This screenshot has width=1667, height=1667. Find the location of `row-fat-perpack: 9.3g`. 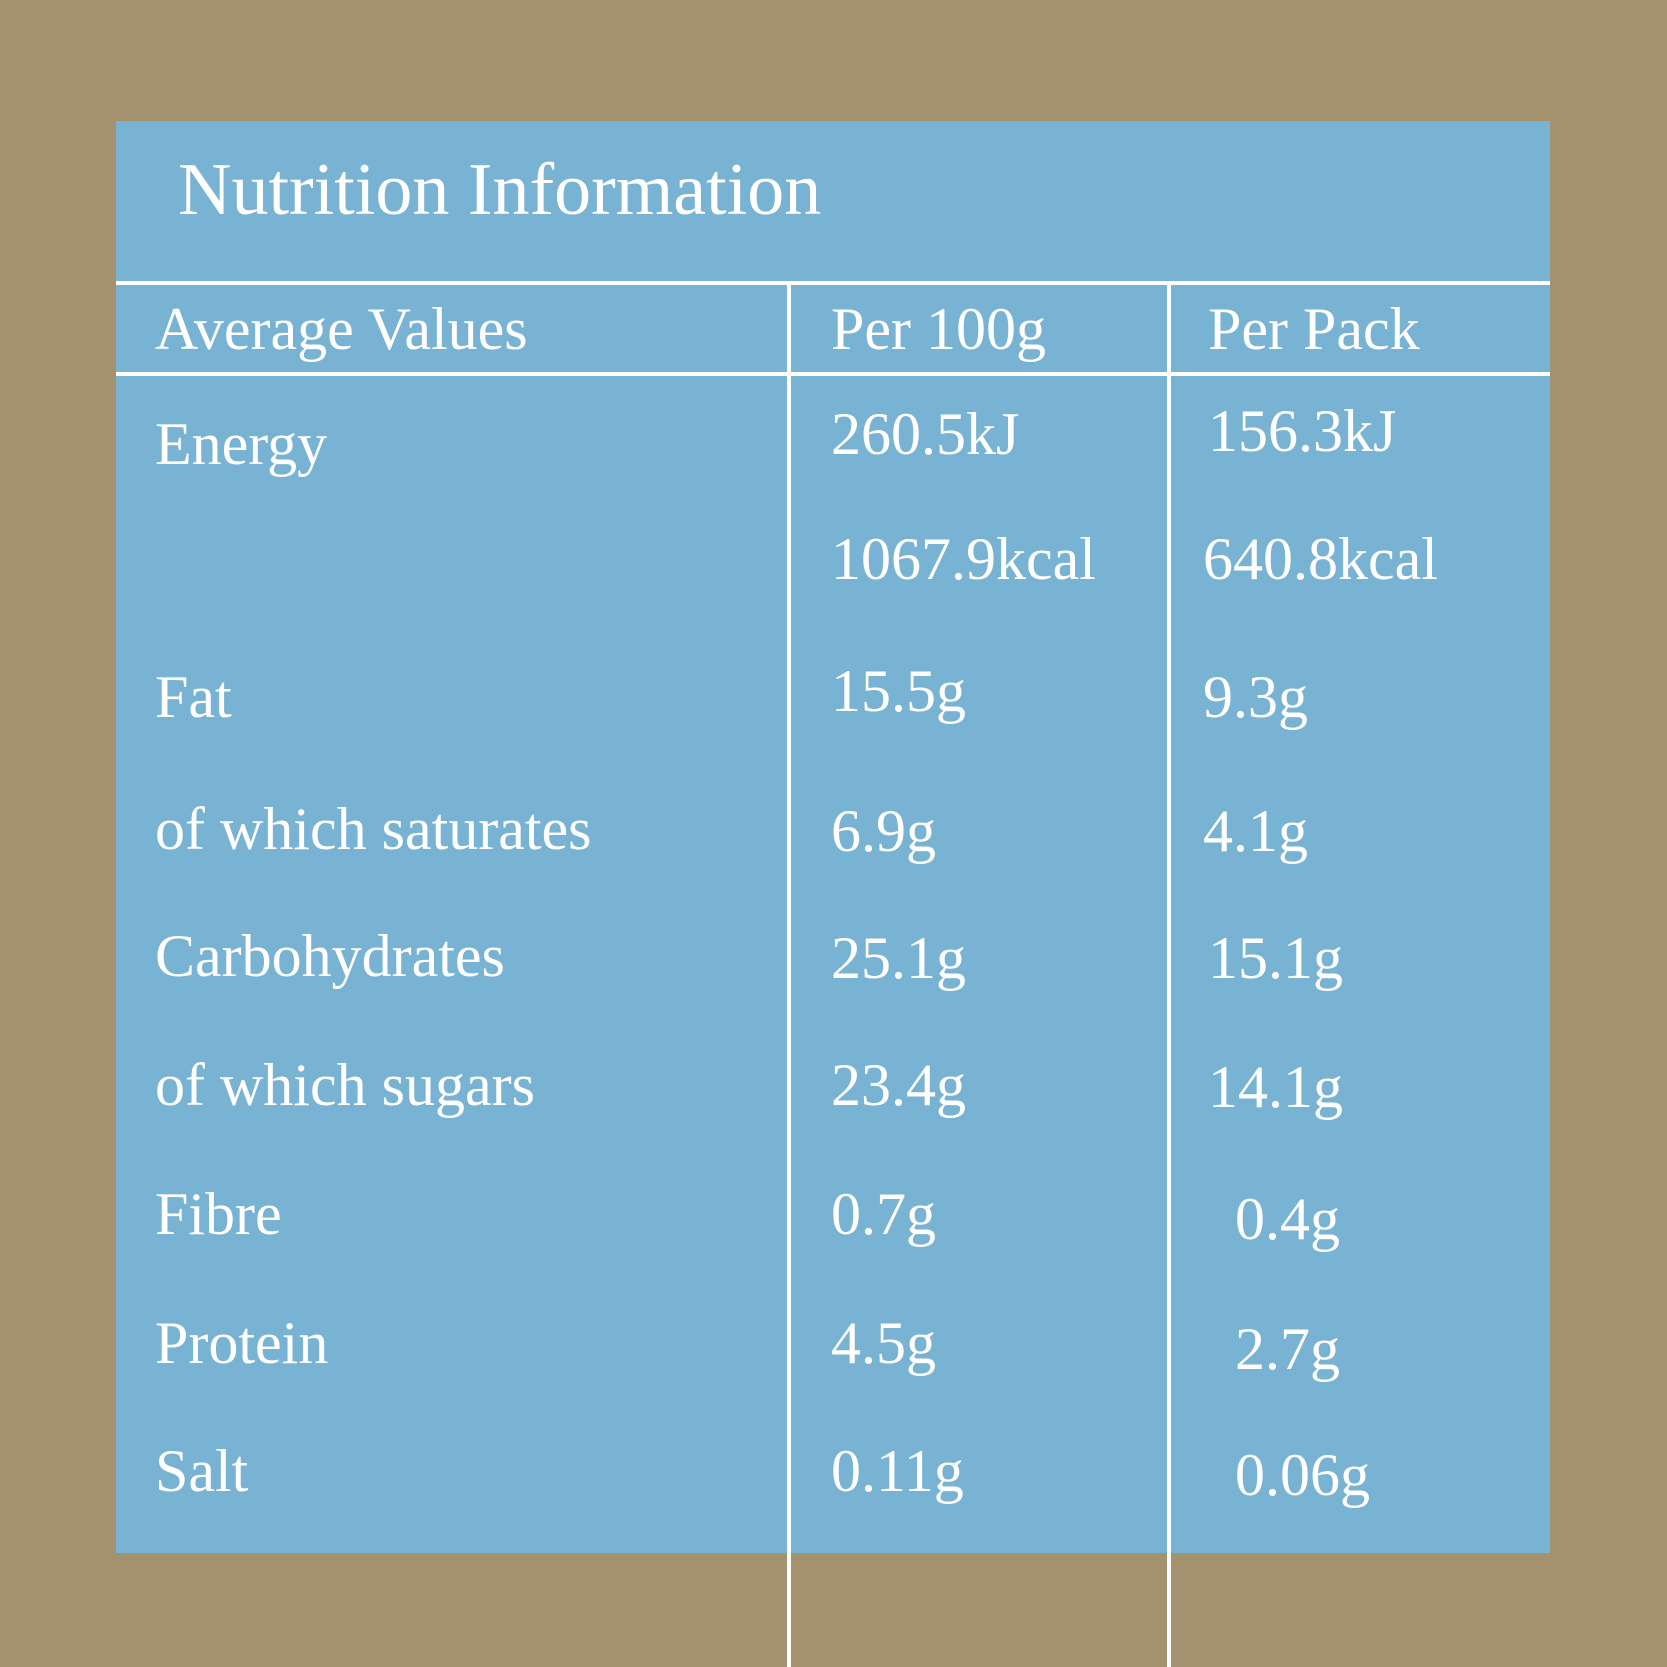

row-fat-perpack: 9.3g is located at coordinates (1255, 697).